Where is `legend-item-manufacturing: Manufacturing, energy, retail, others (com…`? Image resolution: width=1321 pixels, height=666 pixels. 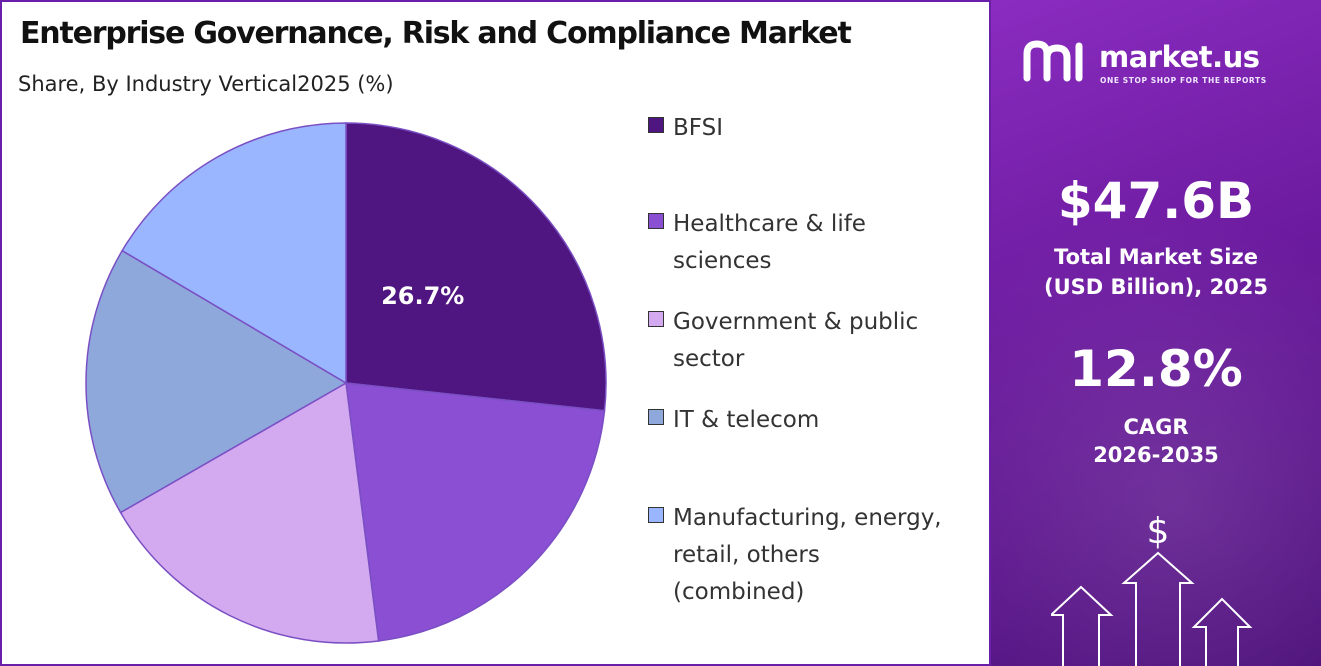
legend-item-manufacturing: Manufacturing, energy, retail, others (com… is located at coordinates (795, 555).